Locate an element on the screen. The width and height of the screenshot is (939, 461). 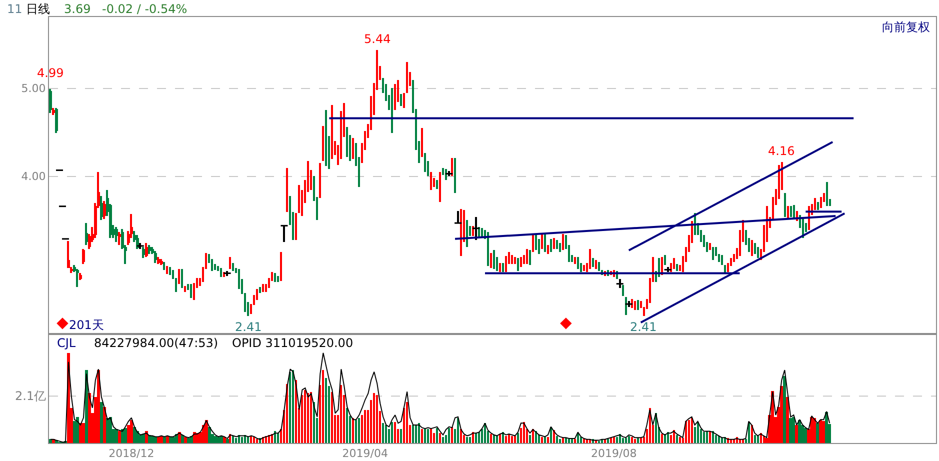
y-tick-label: 4.00 is located at coordinates (33, 177).